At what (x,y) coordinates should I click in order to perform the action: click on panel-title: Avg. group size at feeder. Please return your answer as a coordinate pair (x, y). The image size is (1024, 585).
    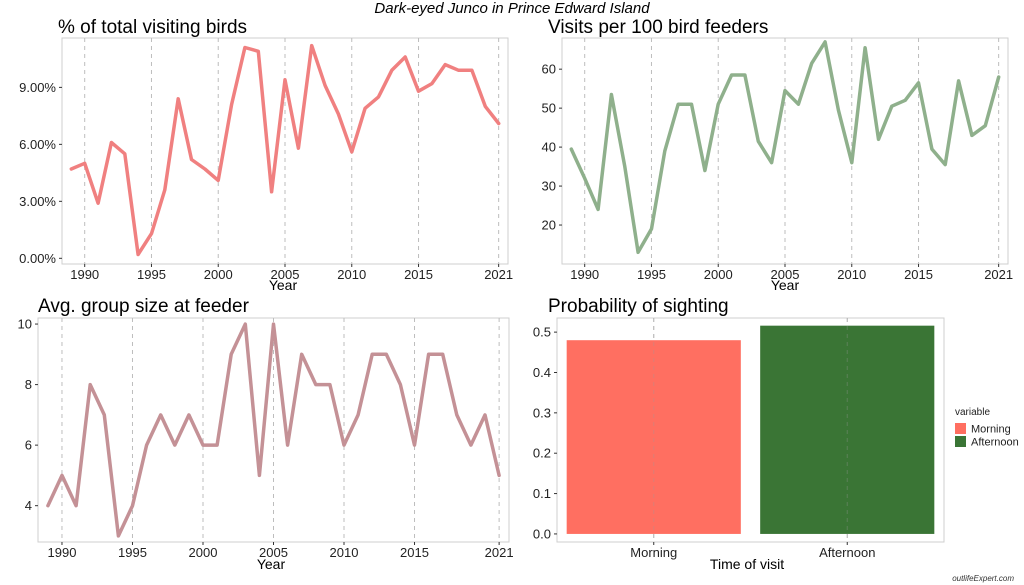
    Looking at the image, I should click on (144, 306).